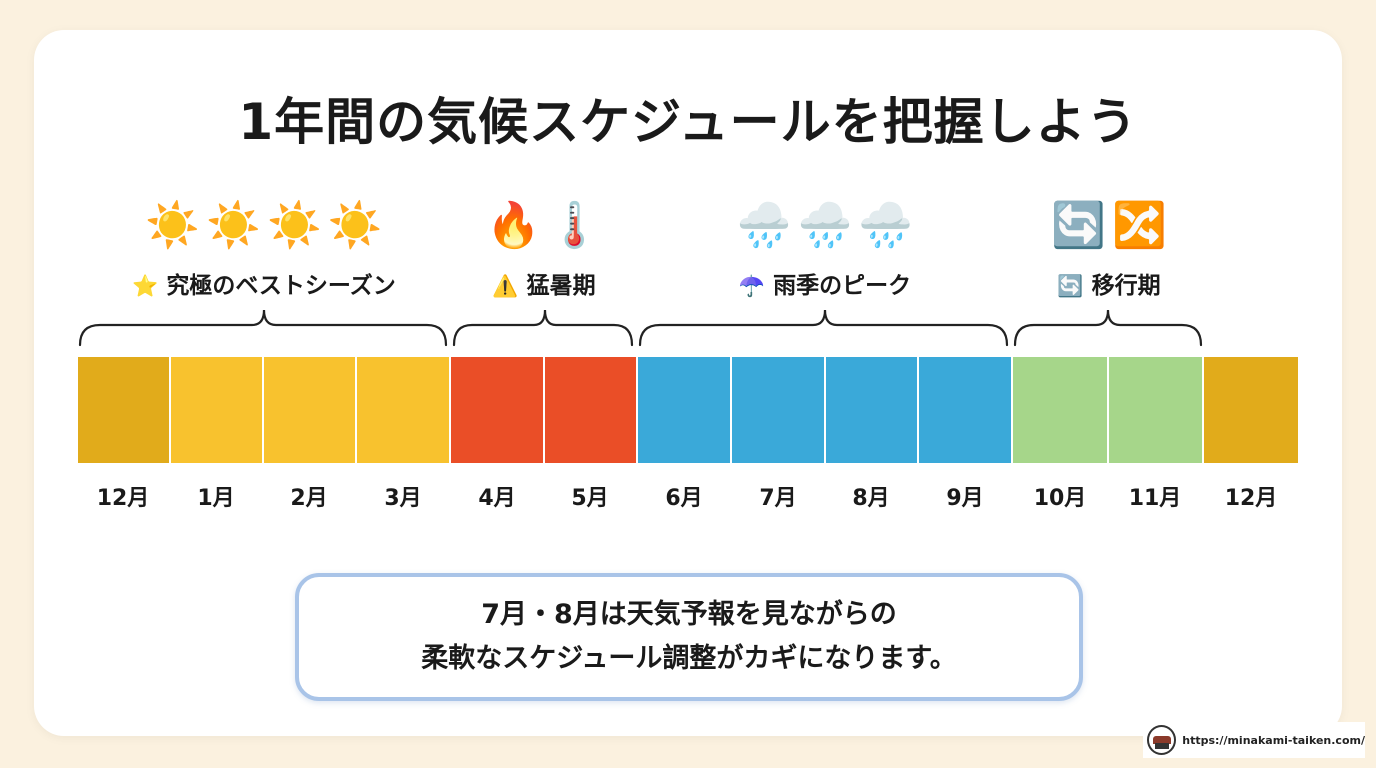 This screenshot has height=768, width=1376. Describe the element at coordinates (1155, 410) in the screenshot. I see `month-bar-nov` at that location.